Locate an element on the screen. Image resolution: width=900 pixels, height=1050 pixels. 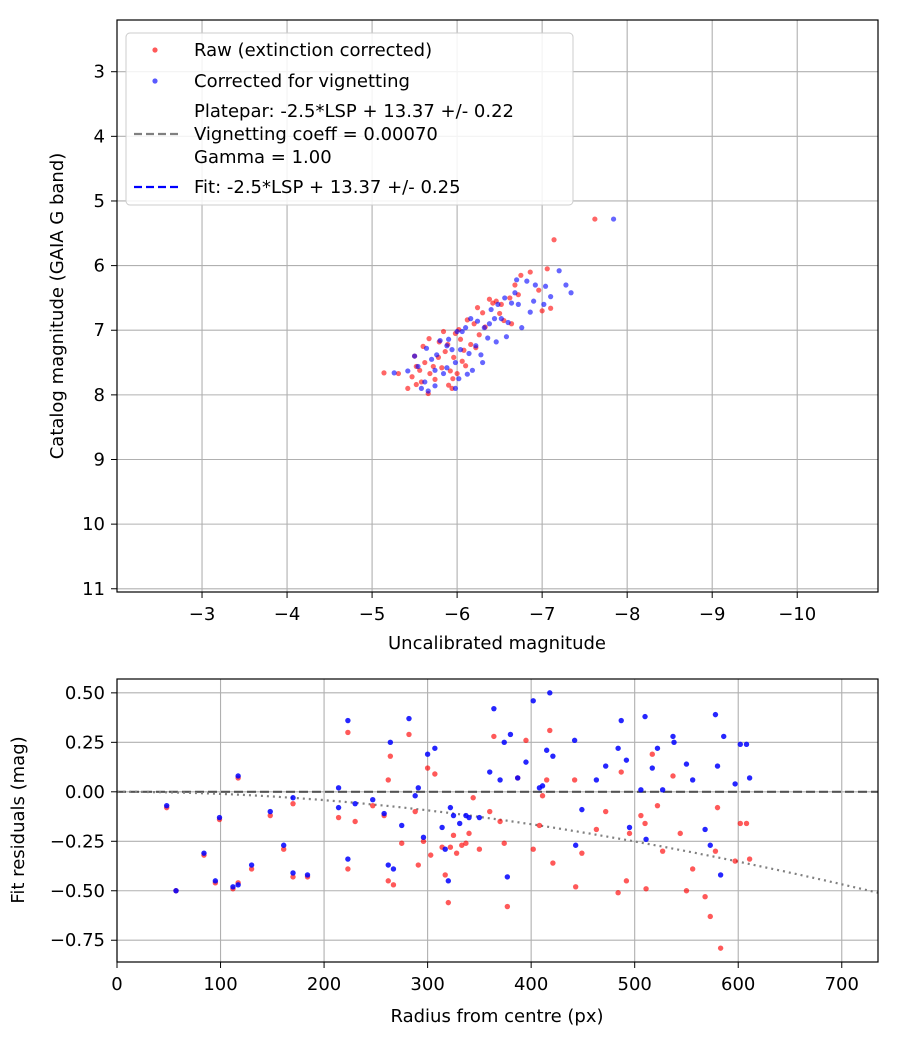
bottom-x-tick-label: 0 is located at coordinates (116, 984).